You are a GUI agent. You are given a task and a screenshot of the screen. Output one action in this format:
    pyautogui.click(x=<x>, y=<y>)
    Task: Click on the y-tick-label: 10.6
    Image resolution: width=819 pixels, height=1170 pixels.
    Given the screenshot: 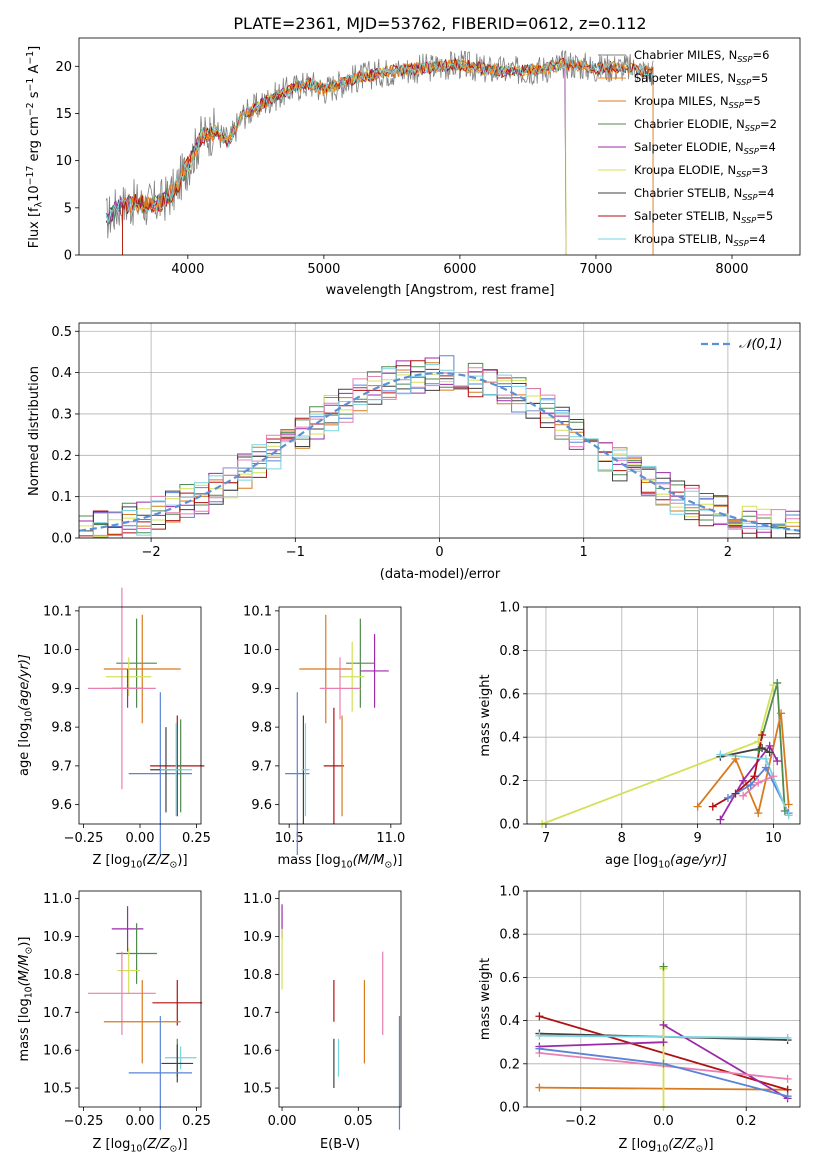 What is the action you would take?
    pyautogui.click(x=57, y=1051)
    